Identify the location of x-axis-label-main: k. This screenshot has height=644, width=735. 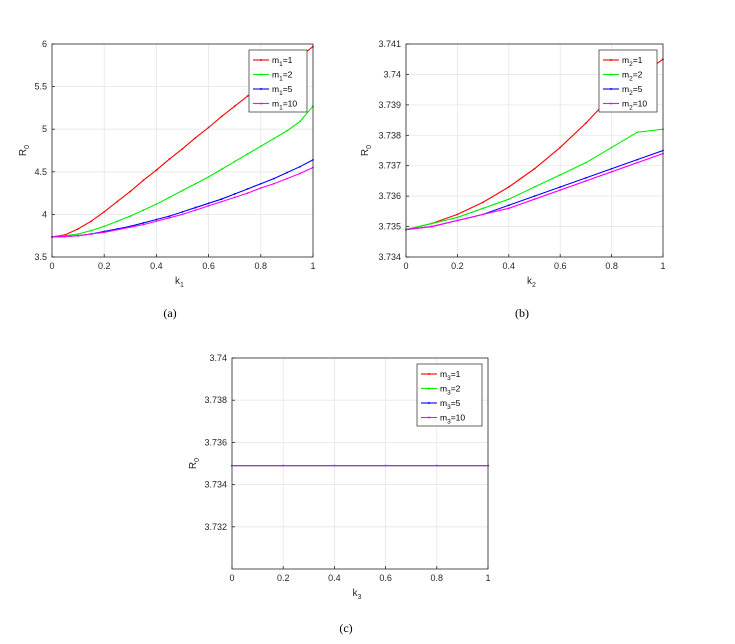
(530, 281).